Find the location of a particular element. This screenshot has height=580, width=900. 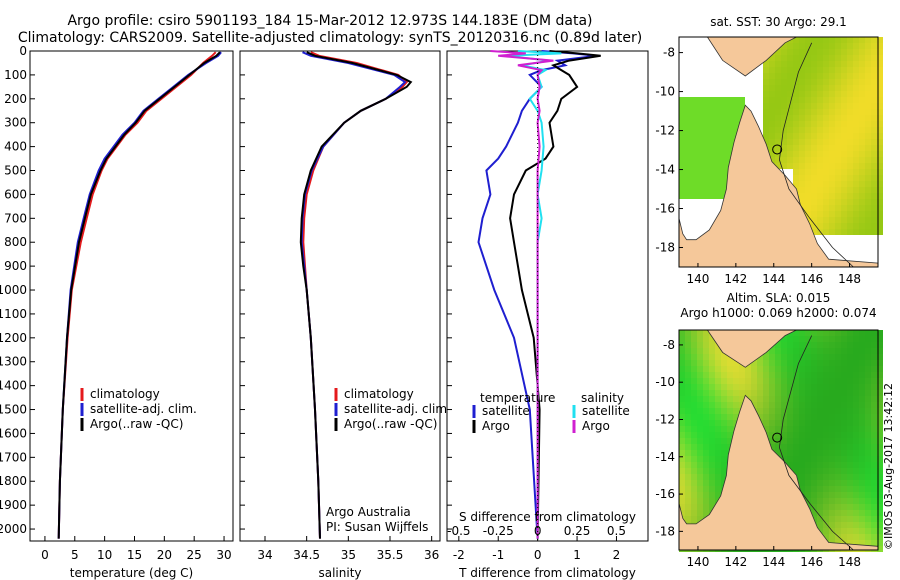

x-axis-label-top: S difference from climatology is located at coordinates (547, 517).